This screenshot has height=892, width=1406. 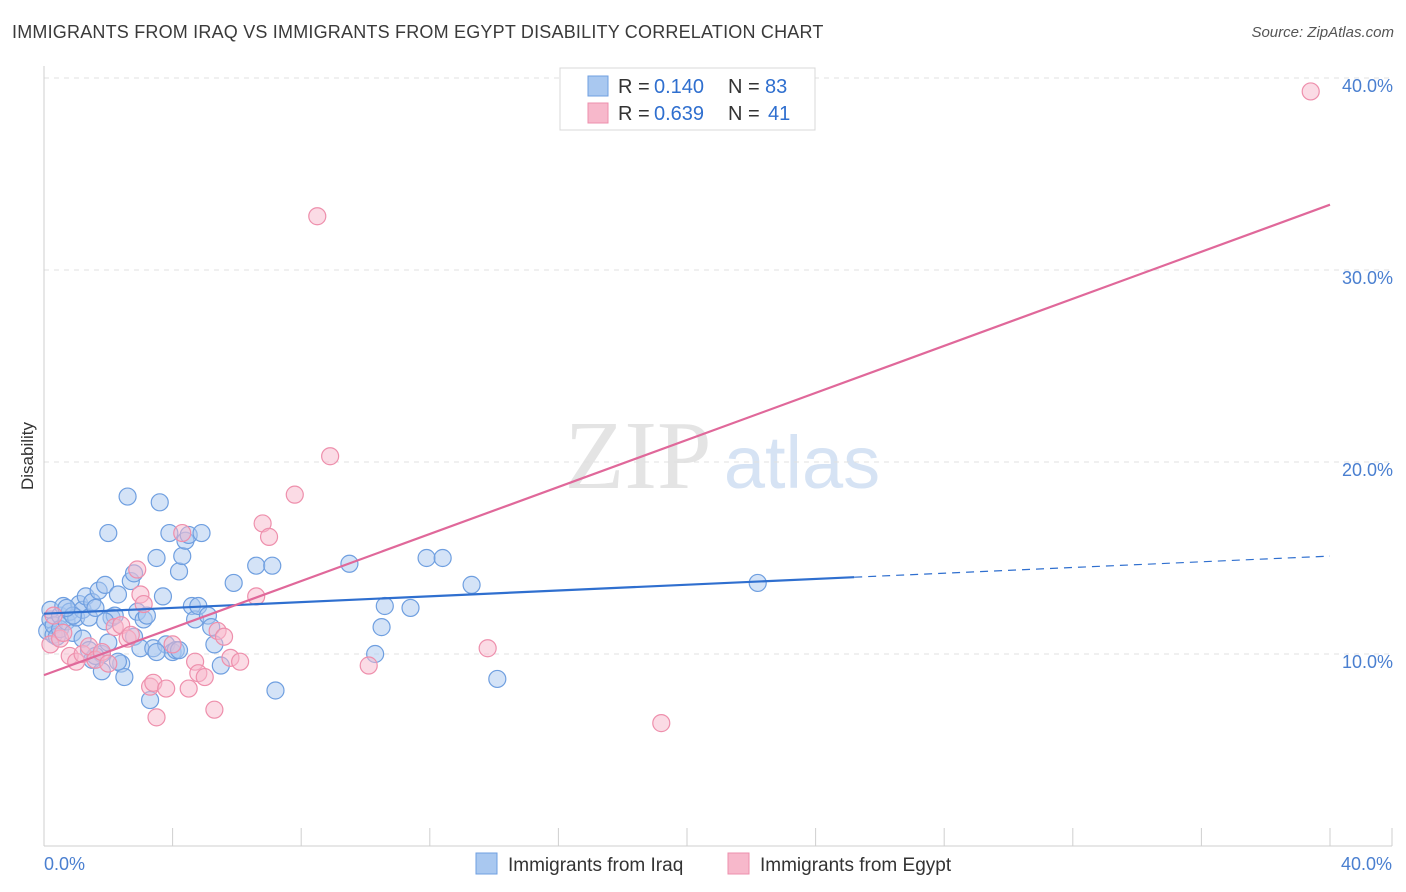 What do you see at coordinates (1367, 86) in the screenshot?
I see `y-tick-label-3: 40.0%` at bounding box center [1367, 86].